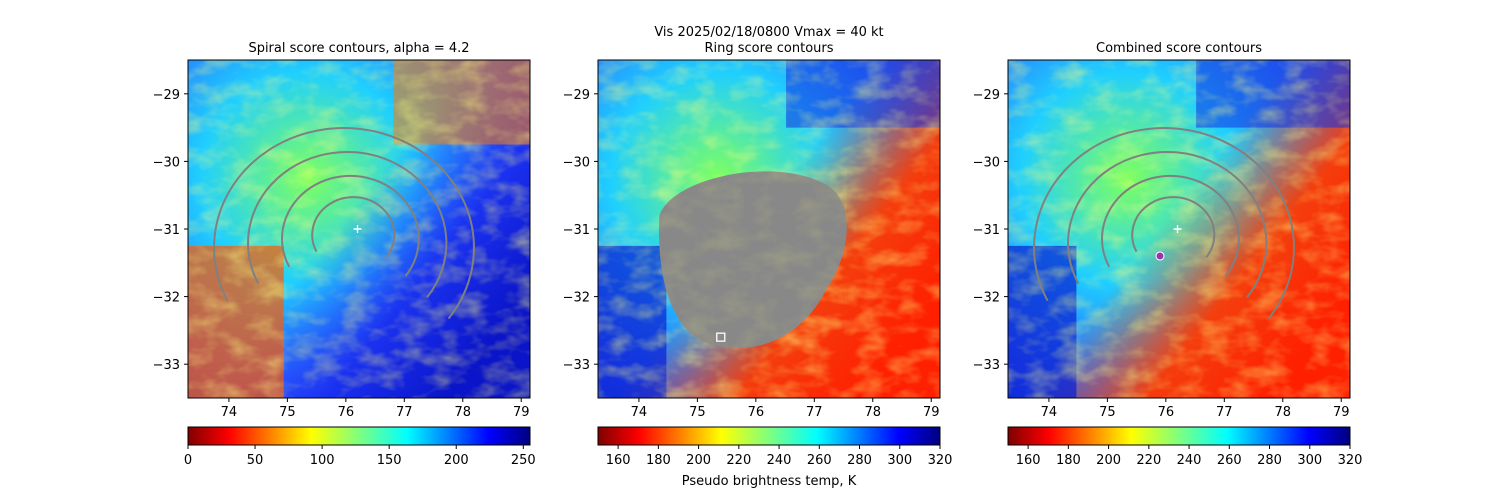 The height and width of the screenshot is (500, 1500). I want to click on figure-suptitle: Vis 2025/02/18/0800 Vmax = 40 kt, so click(768, 32).